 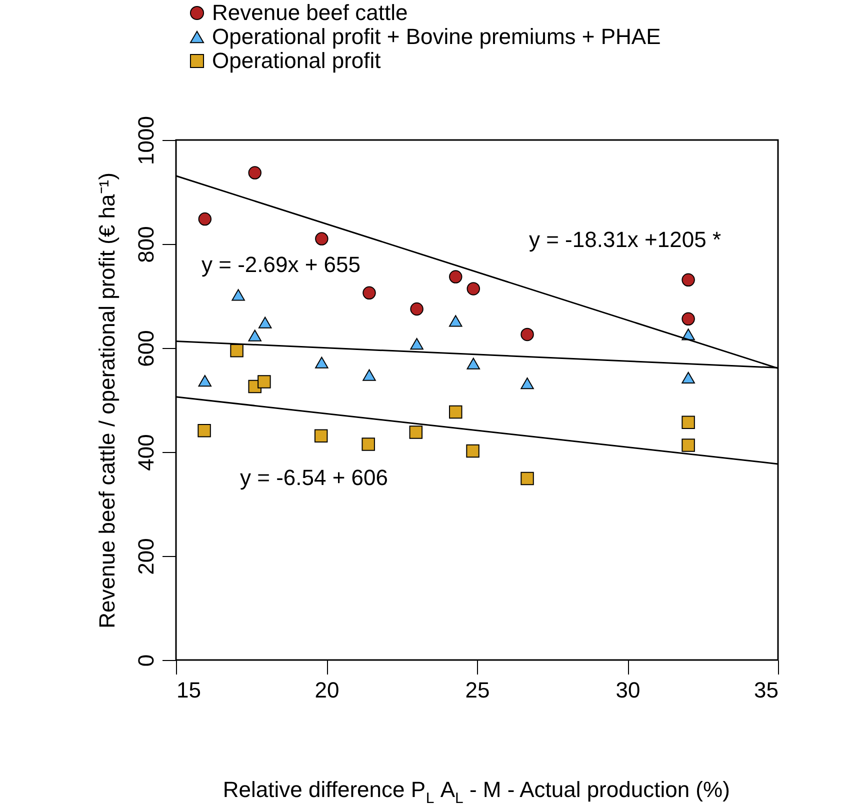 I want to click on y-tick-label: 800, so click(x=146, y=244).